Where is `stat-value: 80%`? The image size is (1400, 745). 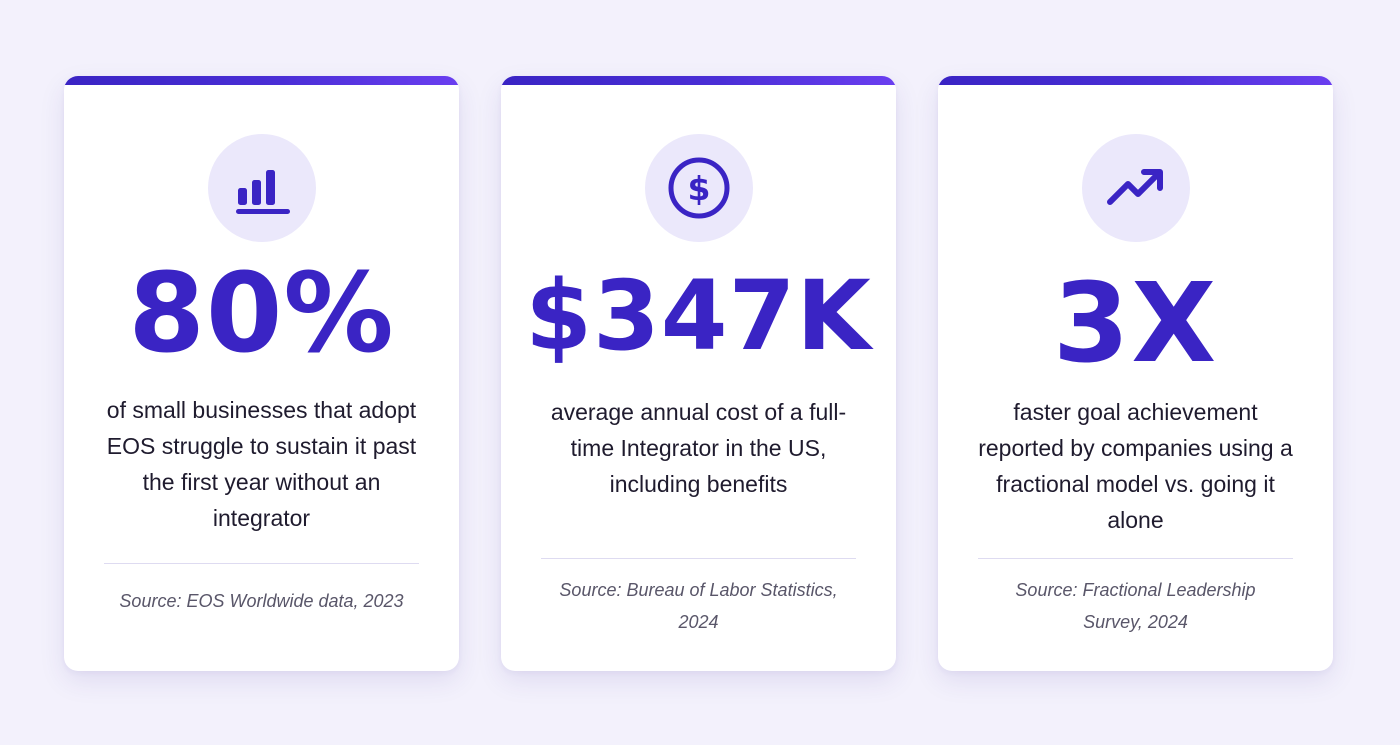
stat-value: 80% is located at coordinates (261, 313).